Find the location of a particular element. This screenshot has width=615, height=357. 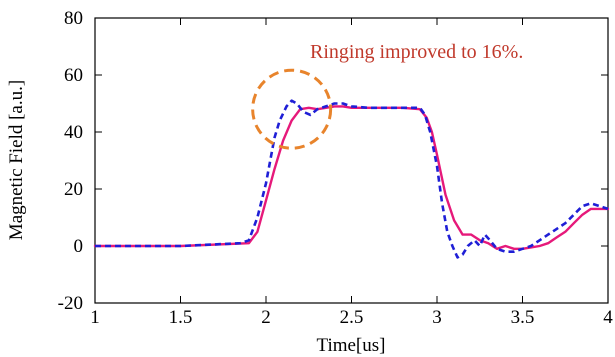

annotation-circle is located at coordinates (292, 109).